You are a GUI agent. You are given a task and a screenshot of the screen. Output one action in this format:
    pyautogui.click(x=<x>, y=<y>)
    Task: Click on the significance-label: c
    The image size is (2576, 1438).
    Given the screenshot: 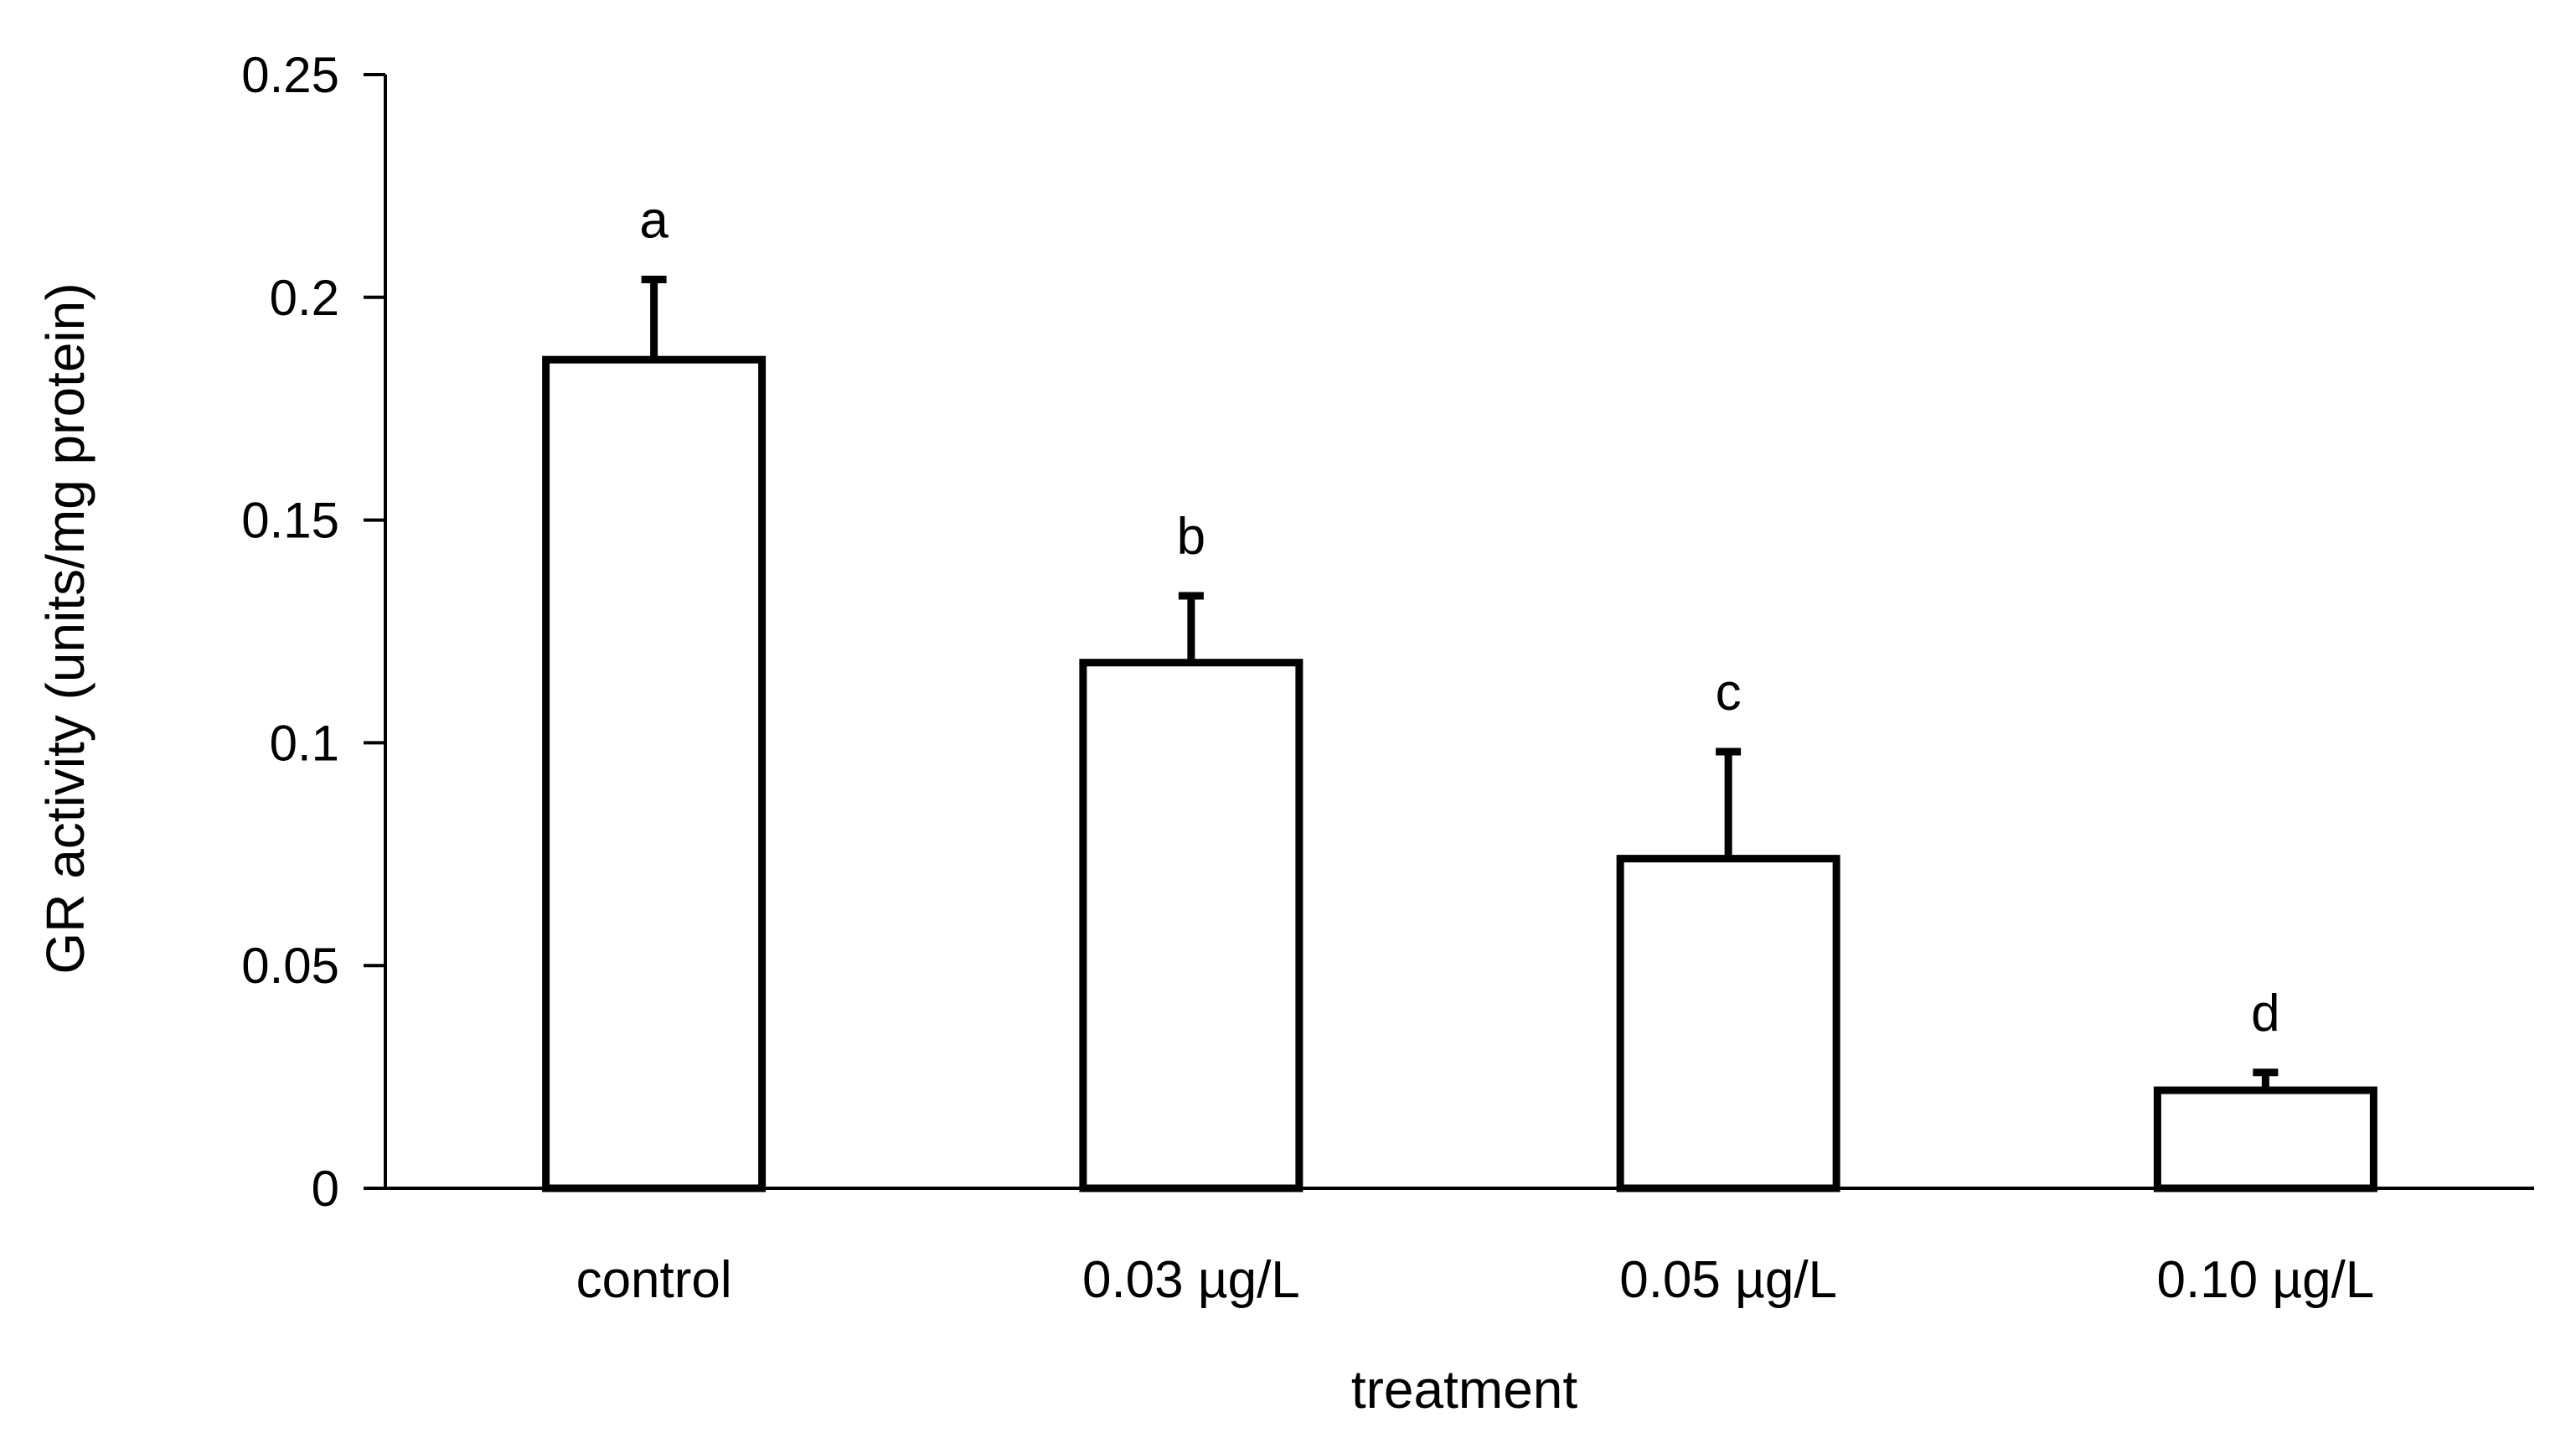 What is the action you would take?
    pyautogui.click(x=1729, y=693)
    